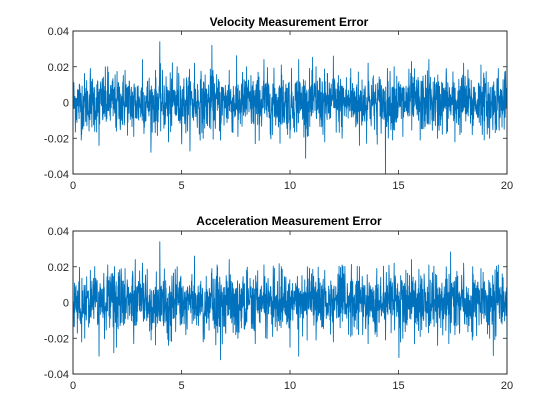 This screenshot has width=560, height=420. Describe the element at coordinates (289, 22) in the screenshot. I see `subplot-title: Velocity Measurement Error` at that location.